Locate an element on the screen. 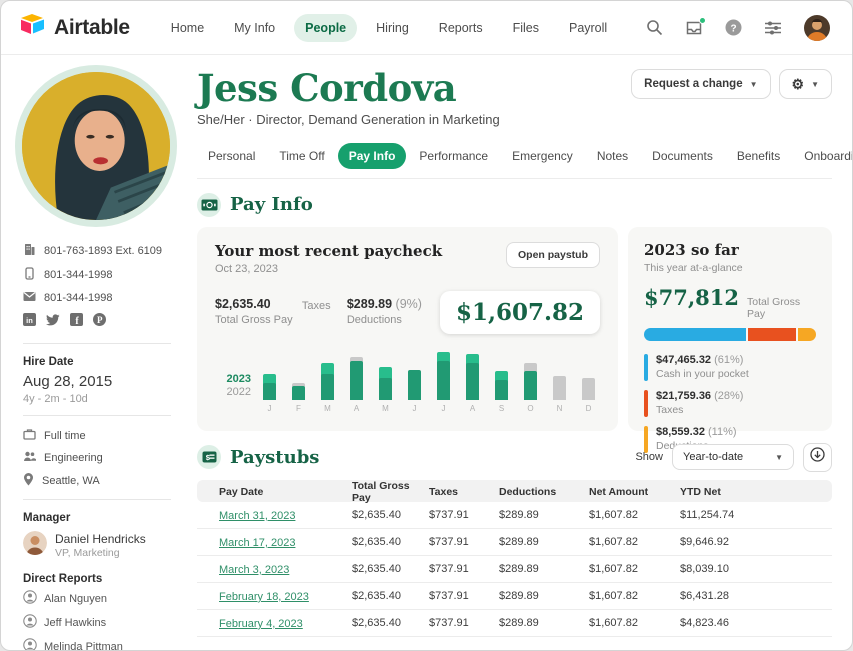 Image resolution: width=853 pixels, height=651 pixels. legend-percent: (28%) is located at coordinates (729, 395).